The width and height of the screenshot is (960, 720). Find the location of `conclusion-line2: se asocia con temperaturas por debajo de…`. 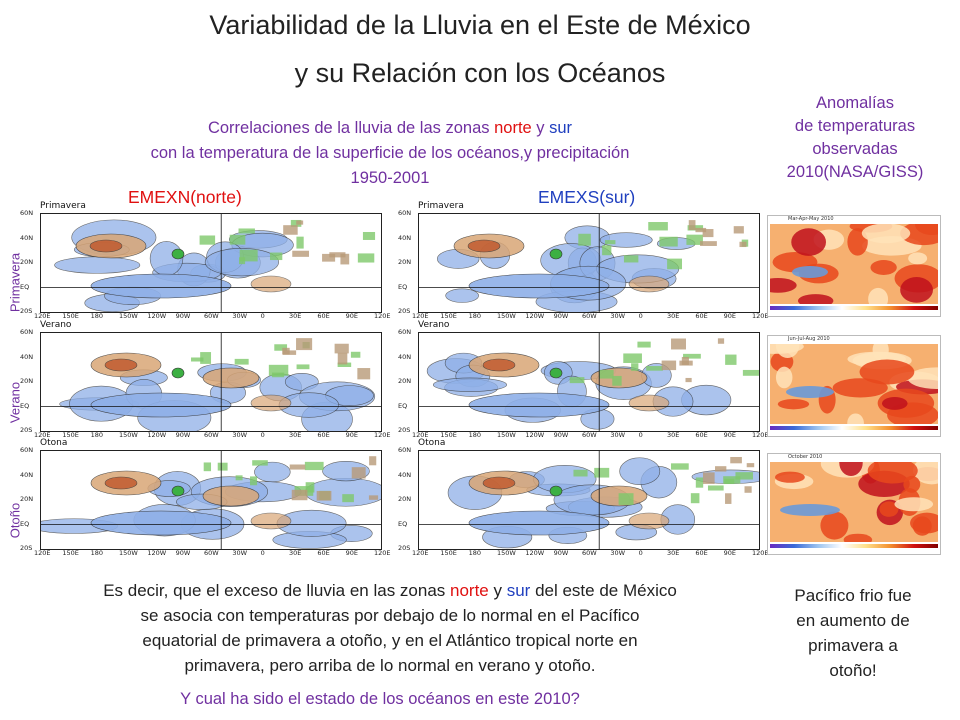

conclusion-line2: se asocia con temperaturas por debajo de… is located at coordinates (390, 615).